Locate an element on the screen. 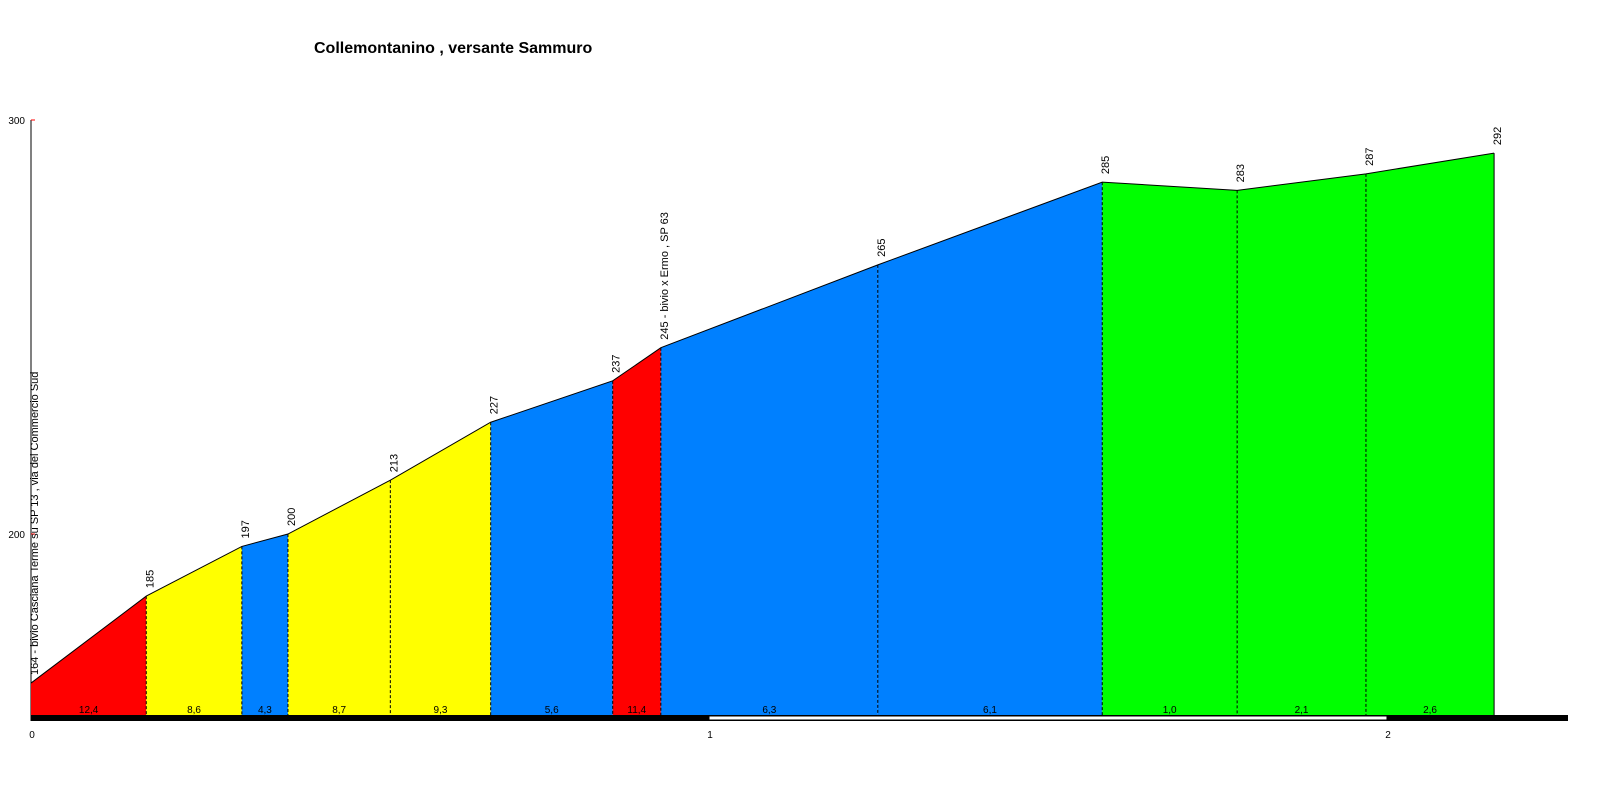 The width and height of the screenshot is (1600, 800). gradient-label: 6,1 is located at coordinates (990, 710).